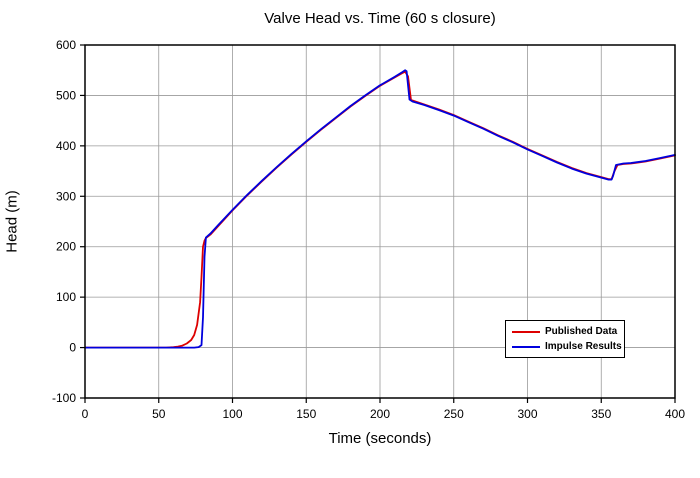 Image resolution: width=700 pixels, height=478 pixels. What do you see at coordinates (581, 331) in the screenshot?
I see `legend-label: Published Data` at bounding box center [581, 331].